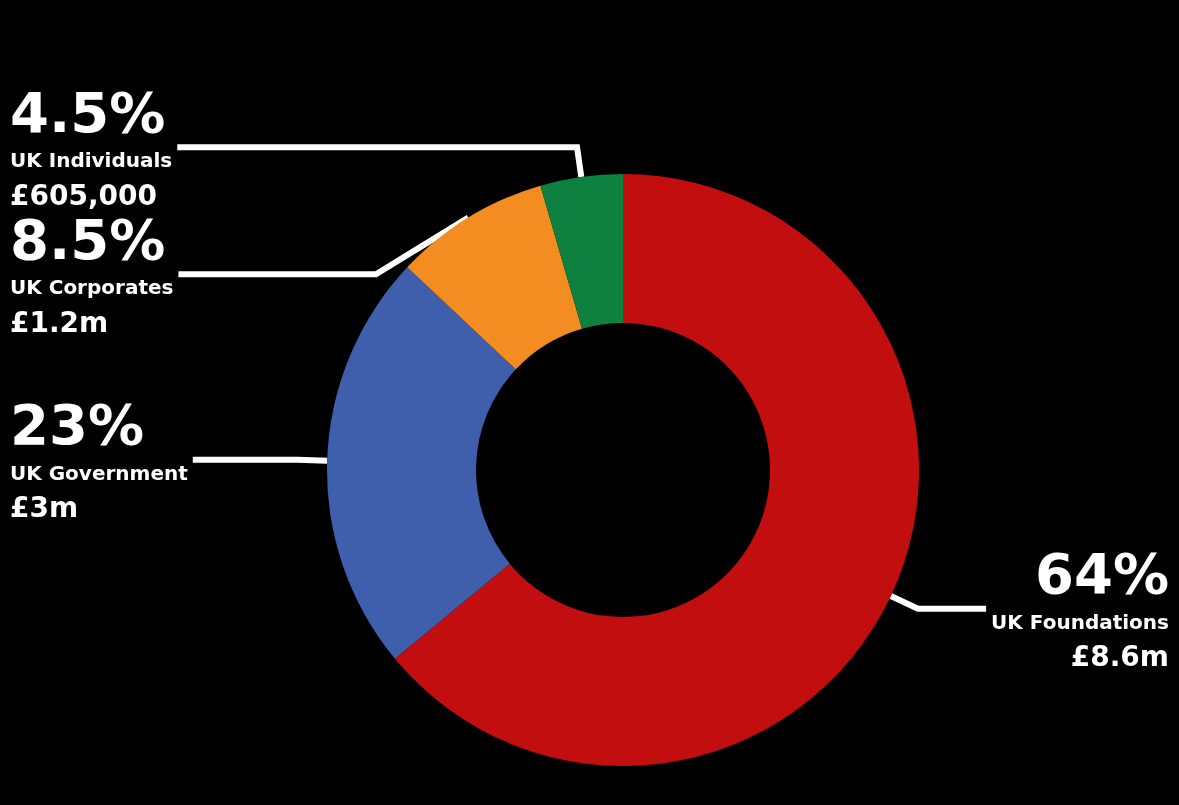 The height and width of the screenshot is (805, 1179). I want to click on data-label: 23%, so click(77, 425).